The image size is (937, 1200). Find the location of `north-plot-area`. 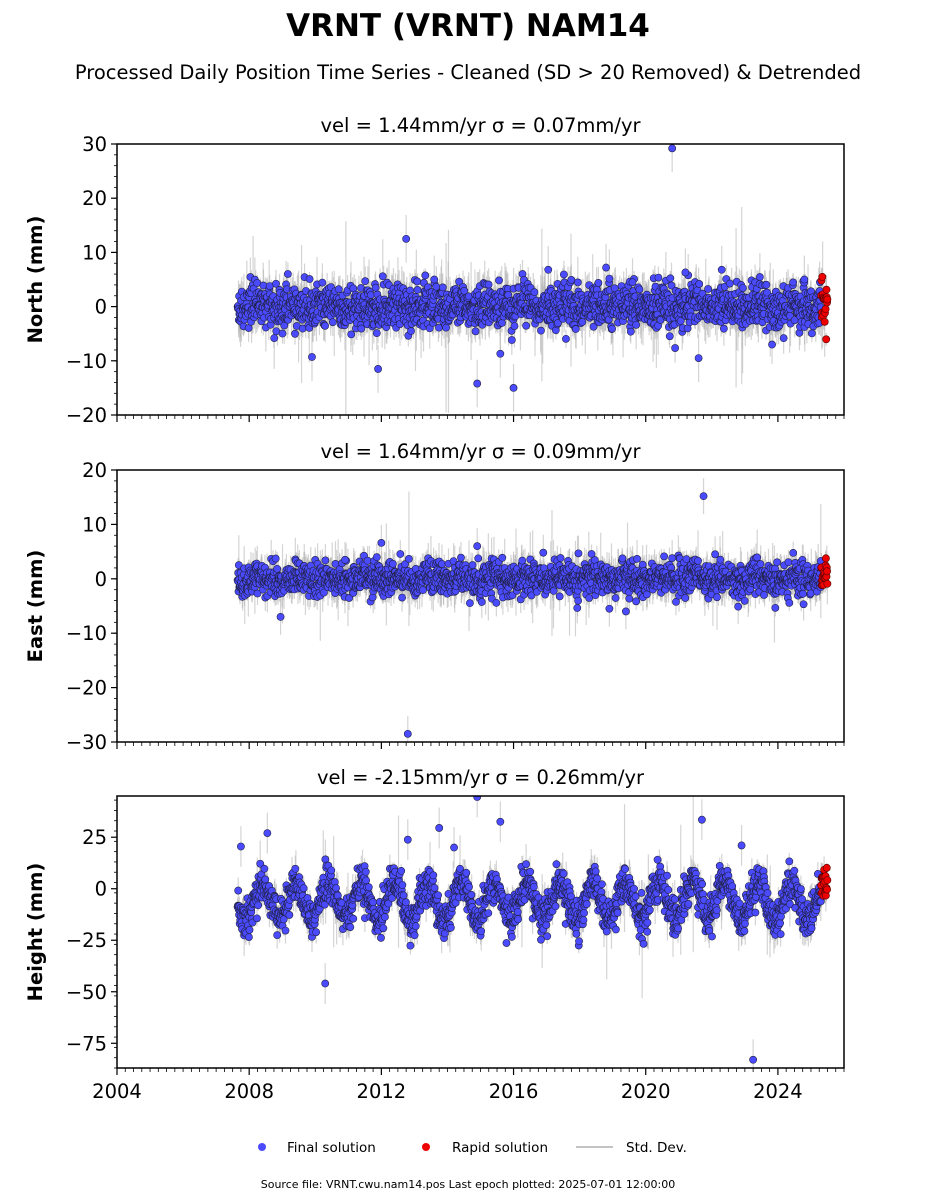

north-plot-area is located at coordinates (532, 279).